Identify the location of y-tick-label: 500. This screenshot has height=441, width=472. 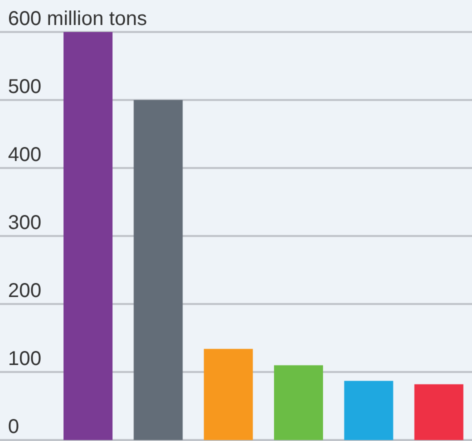
(25, 87).